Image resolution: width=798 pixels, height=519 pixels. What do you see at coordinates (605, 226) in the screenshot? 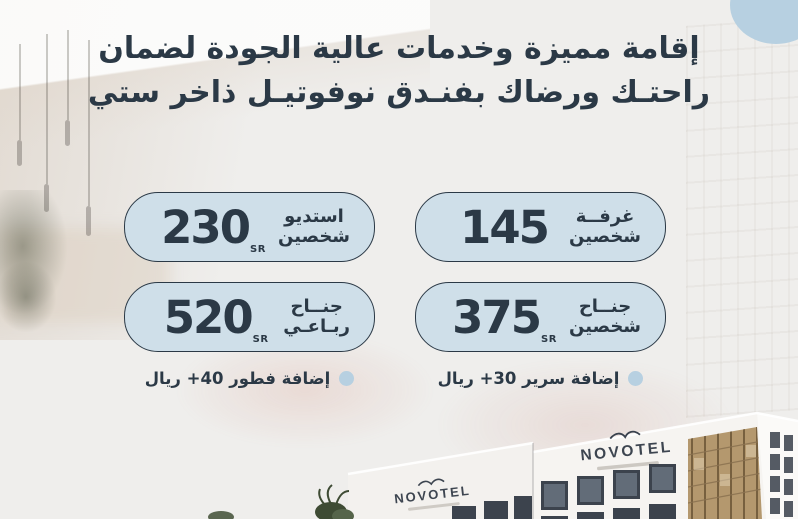
I see `room-type-label: غرفــة شخصين` at bounding box center [605, 226].